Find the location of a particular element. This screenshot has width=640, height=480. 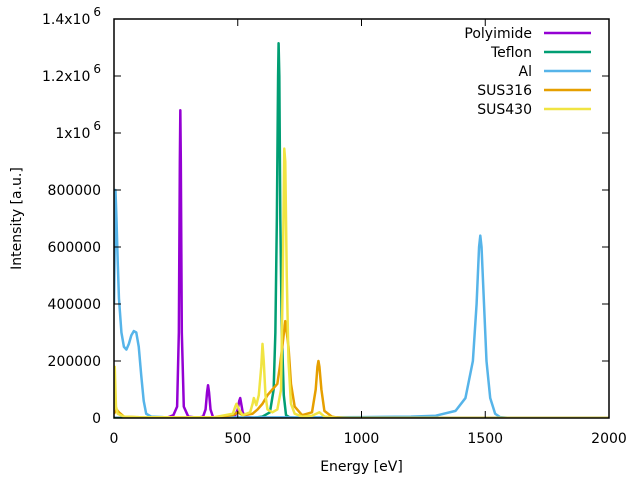

x-tick-label: 500 is located at coordinates (237, 439).